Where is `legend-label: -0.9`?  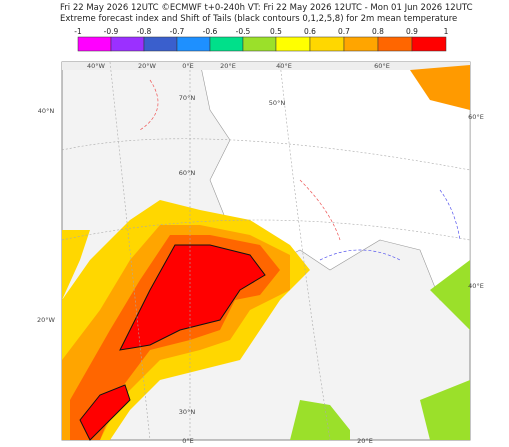
legend-label: -0.9 is located at coordinates (111, 31).